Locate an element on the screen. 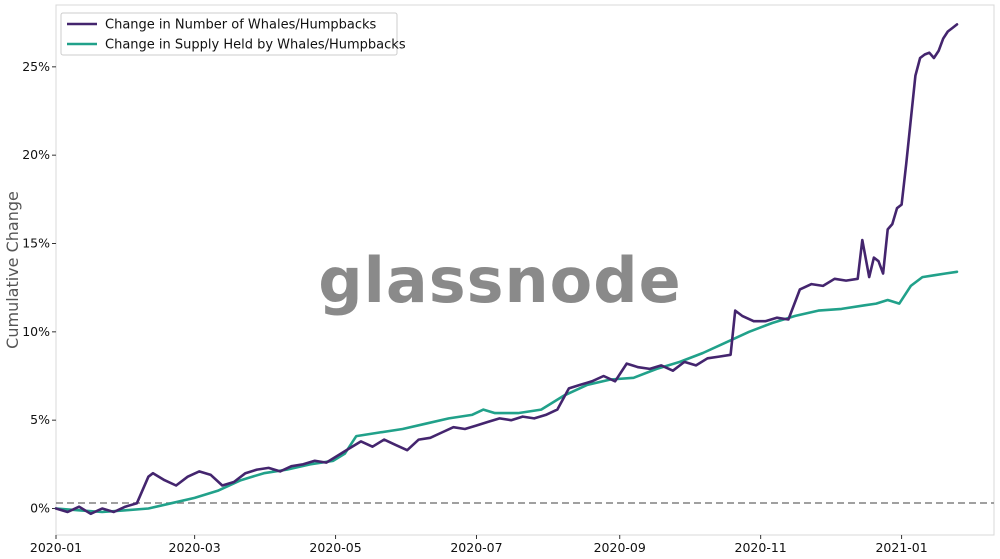 This screenshot has height=559, width=1000. legend-label-0: Change in Number of Whales/Humpbacks is located at coordinates (241, 25).